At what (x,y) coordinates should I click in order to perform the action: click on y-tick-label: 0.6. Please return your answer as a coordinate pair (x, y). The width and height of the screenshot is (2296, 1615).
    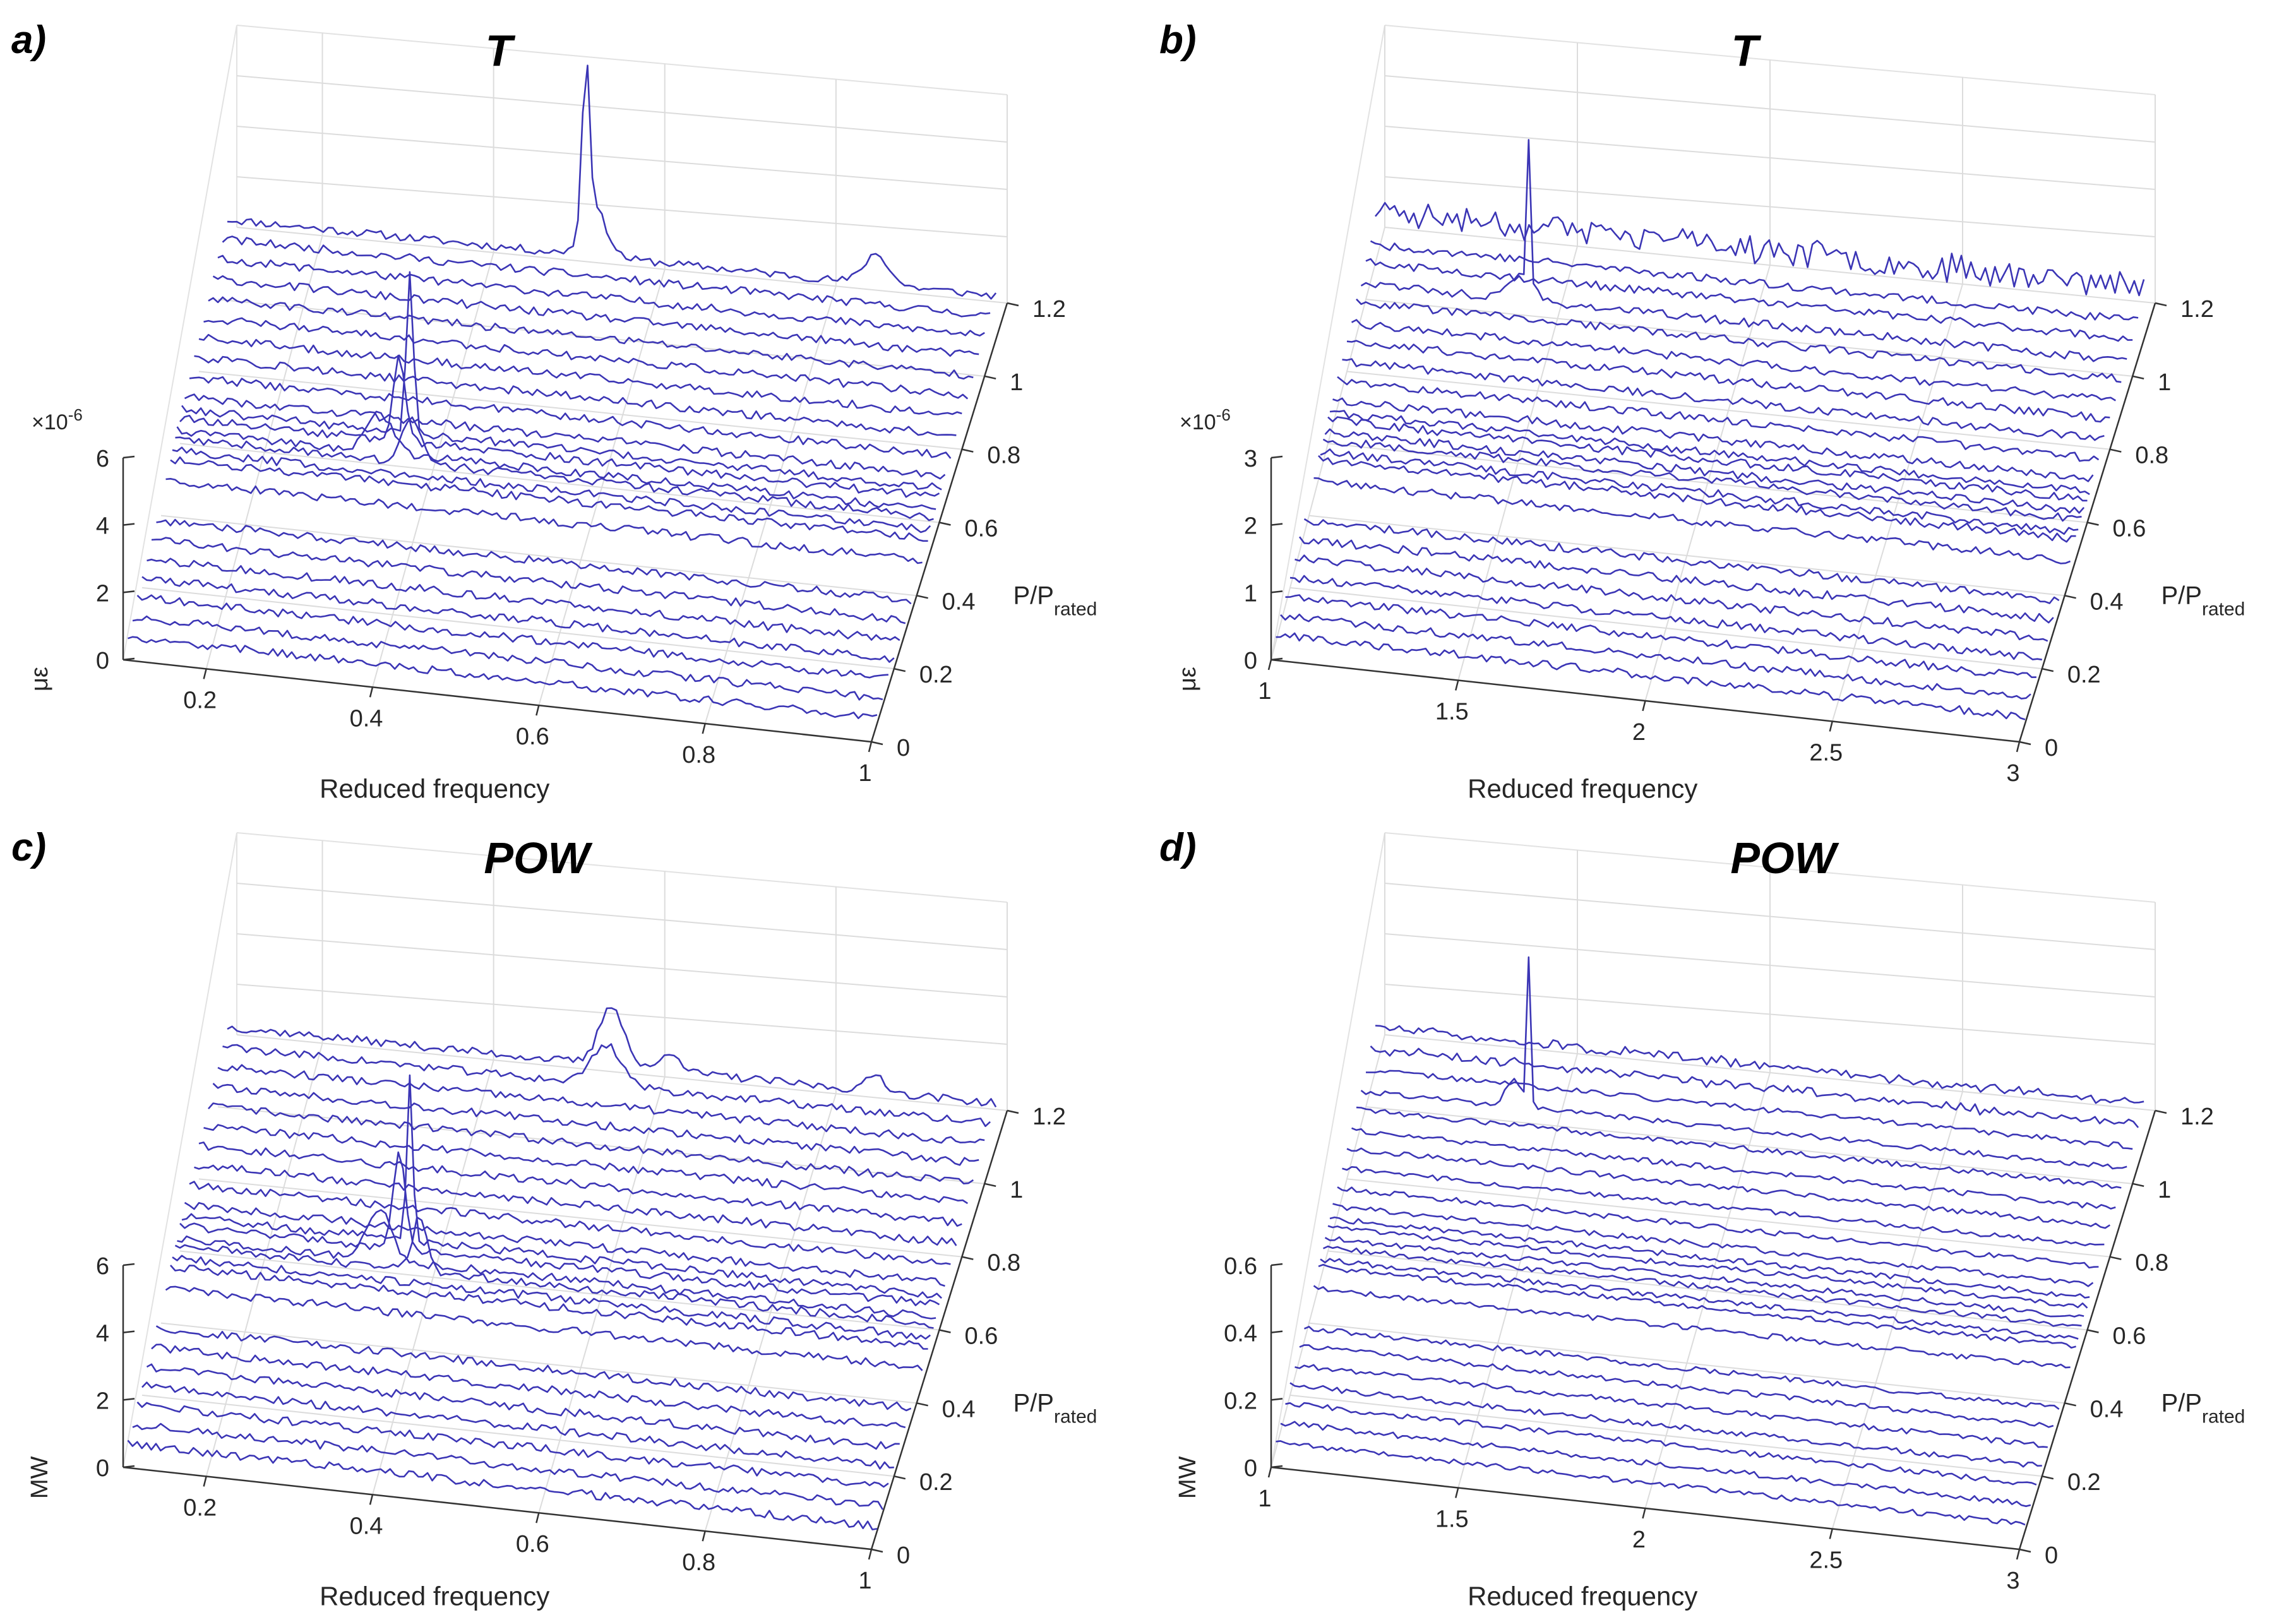
    Looking at the image, I should click on (982, 1336).